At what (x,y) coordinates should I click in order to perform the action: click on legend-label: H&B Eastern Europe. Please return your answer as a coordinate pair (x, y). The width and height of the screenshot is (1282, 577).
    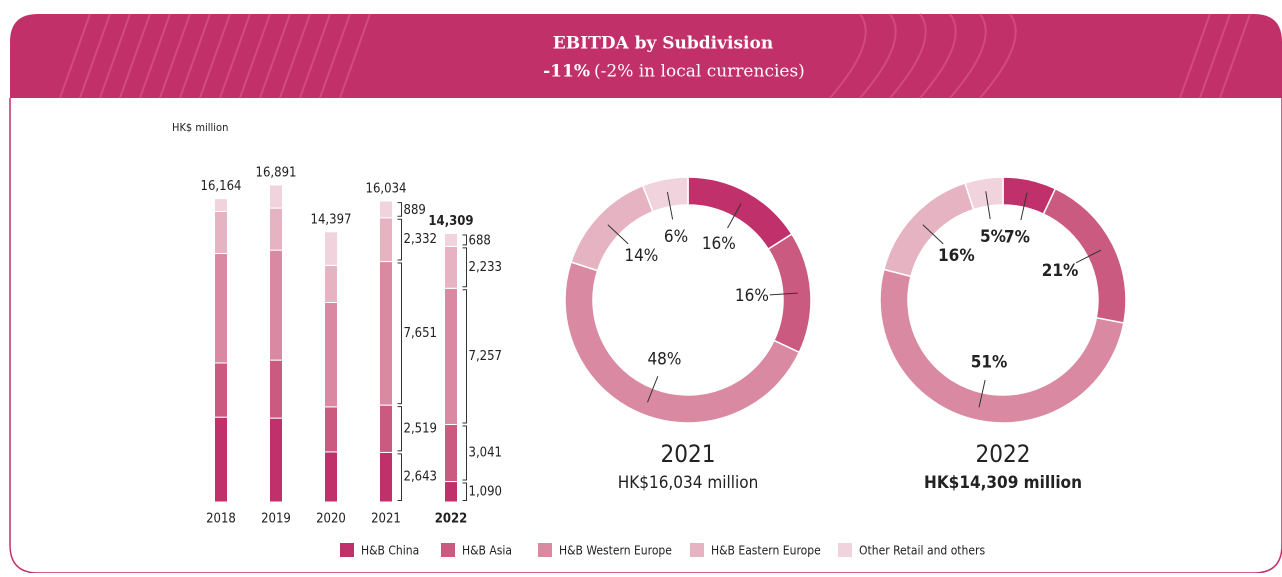
    Looking at the image, I should click on (766, 551).